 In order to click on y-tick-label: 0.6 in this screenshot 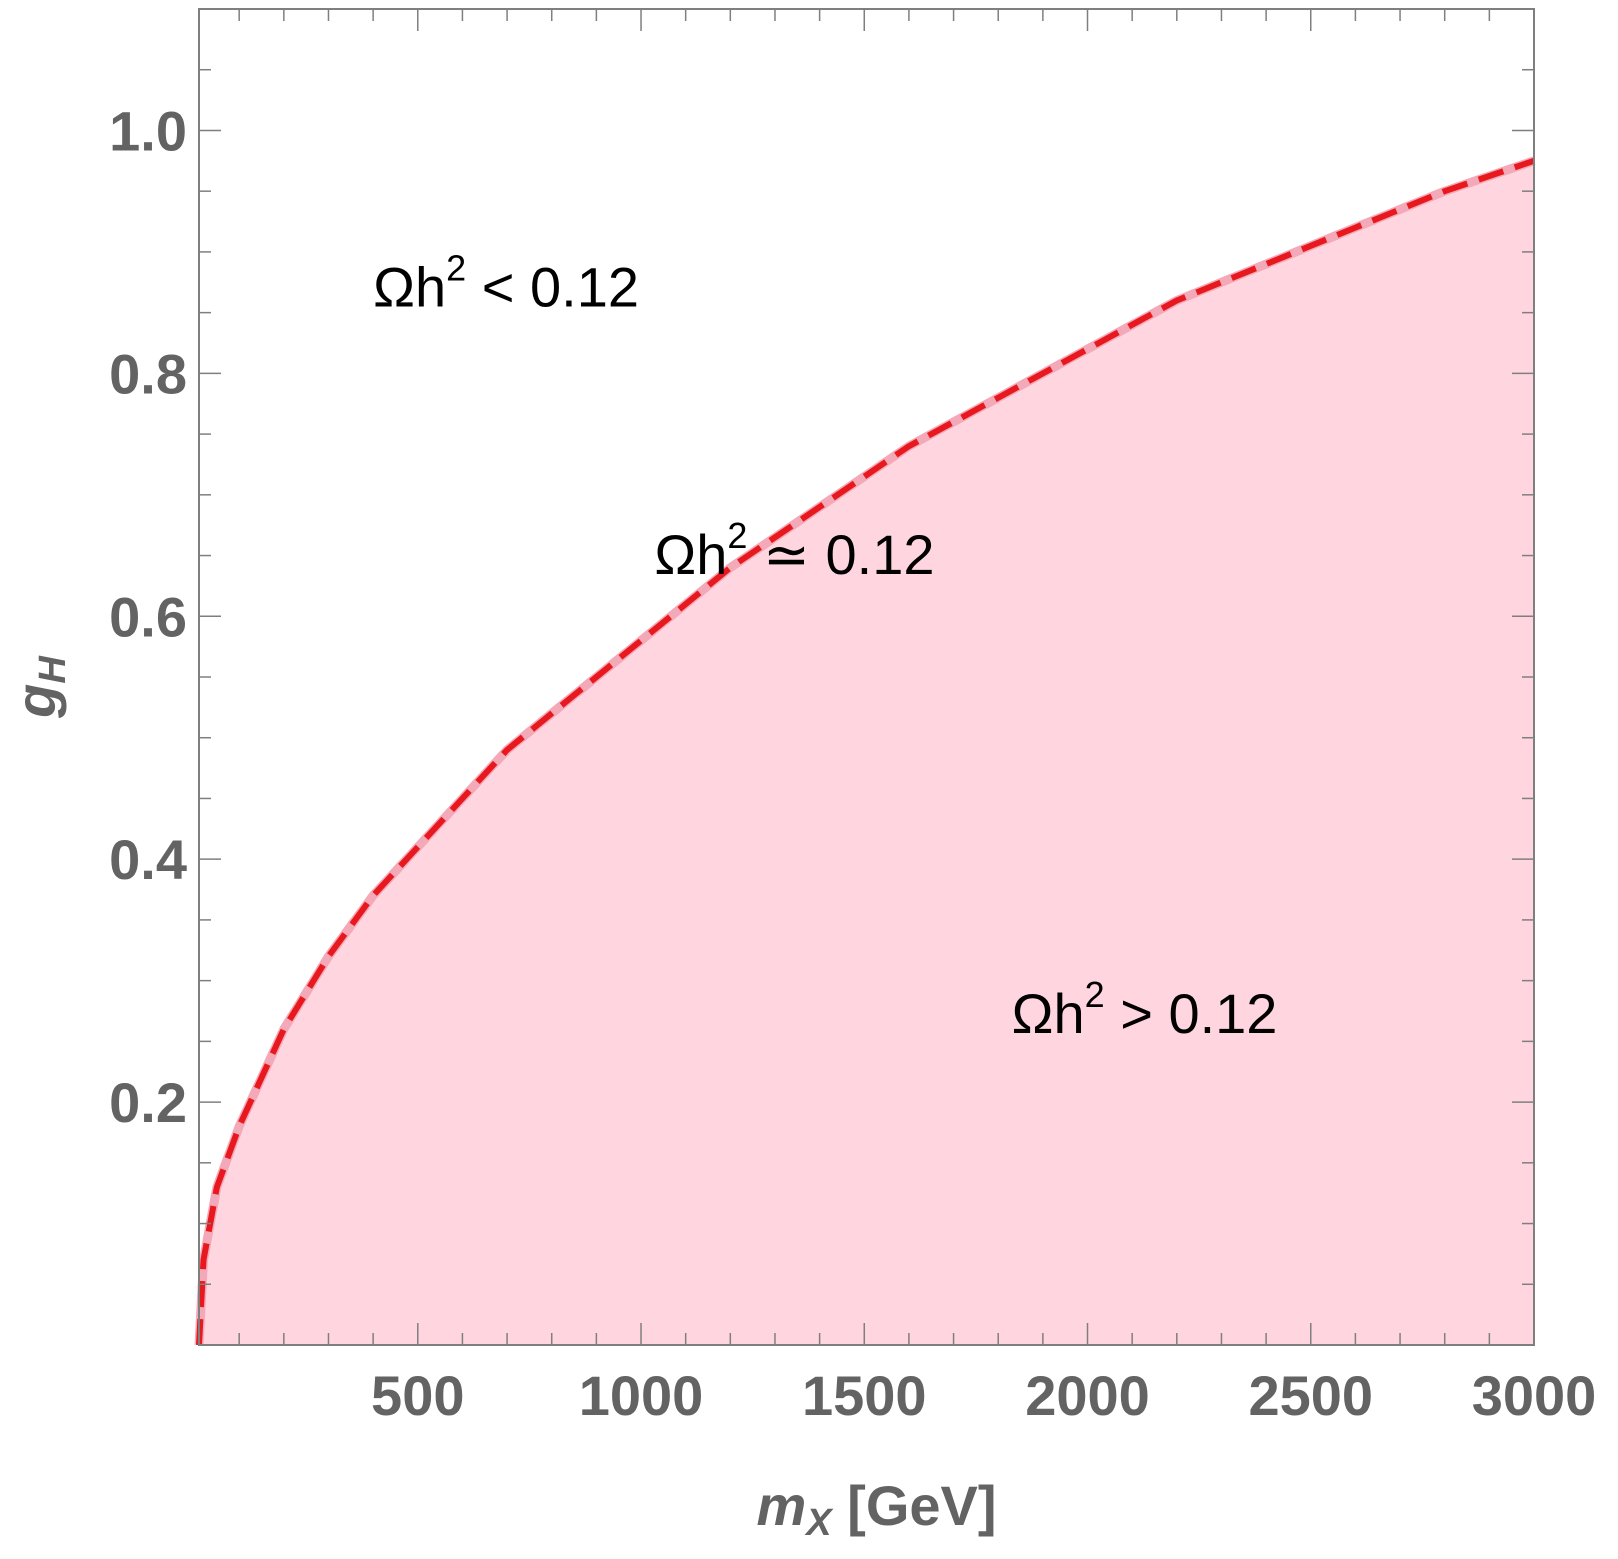, I will do `click(148, 616)`.